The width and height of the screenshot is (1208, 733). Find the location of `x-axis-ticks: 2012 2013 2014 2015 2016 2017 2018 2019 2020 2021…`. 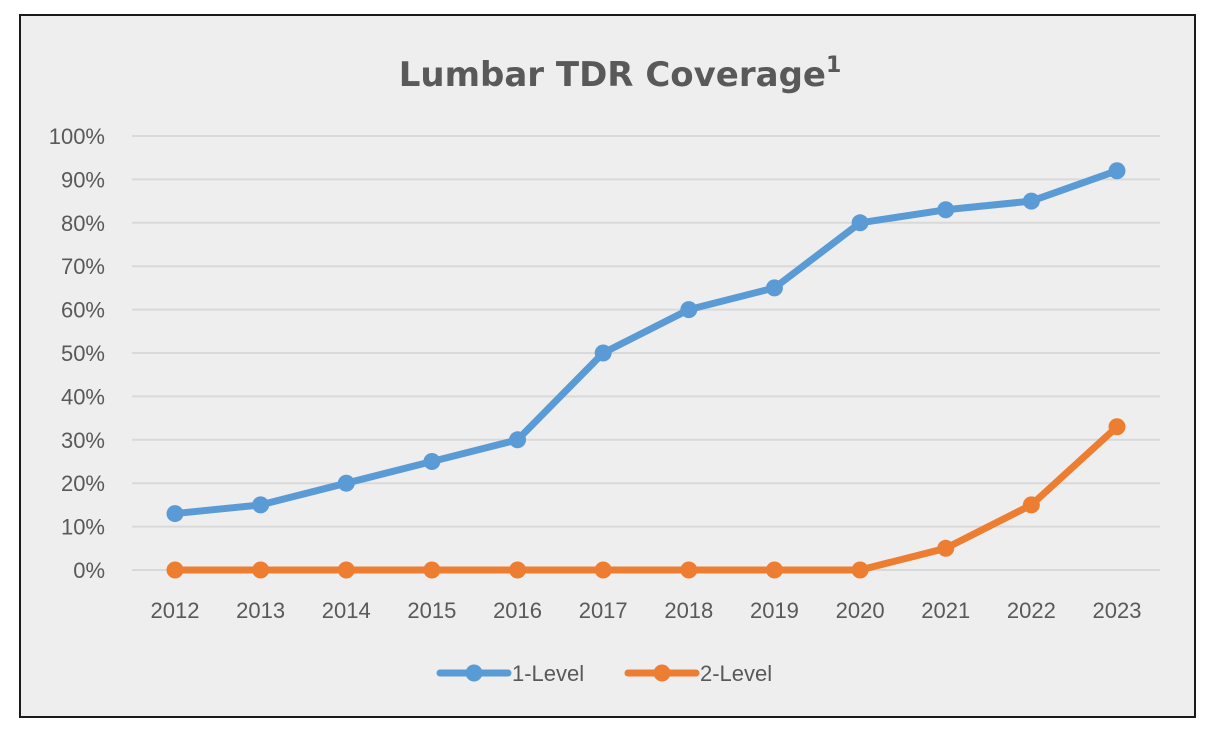

x-axis-ticks: 2012 2013 2014 2015 2016 2017 2018 2019 2020 2021… is located at coordinates (646, 610).